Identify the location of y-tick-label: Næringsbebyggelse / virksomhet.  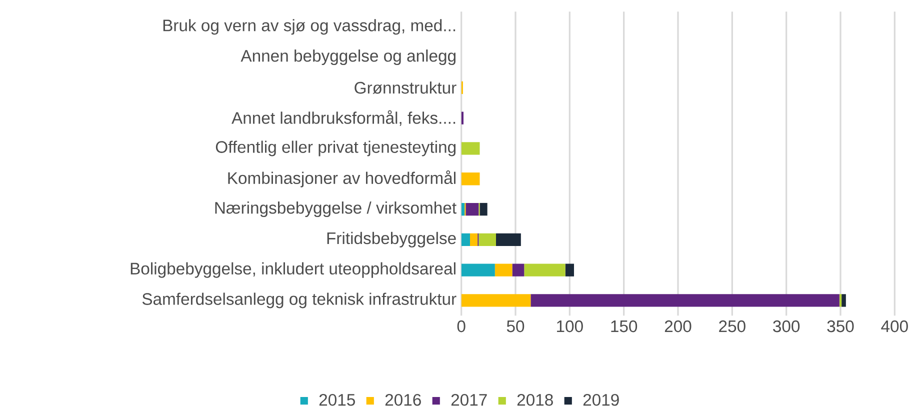
(335, 210).